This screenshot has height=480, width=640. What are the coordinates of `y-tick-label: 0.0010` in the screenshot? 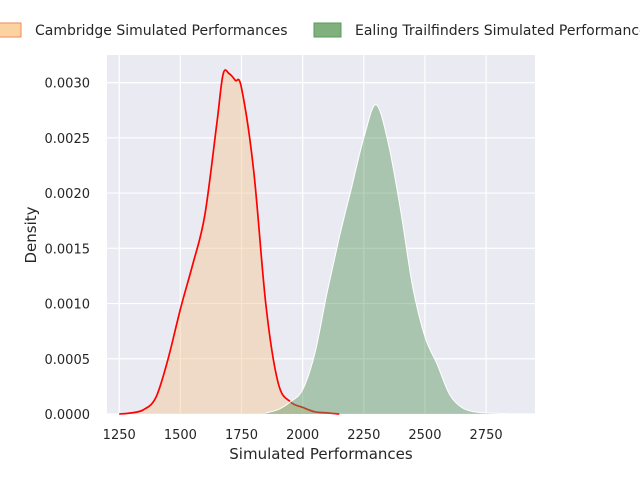 It's located at (68, 305).